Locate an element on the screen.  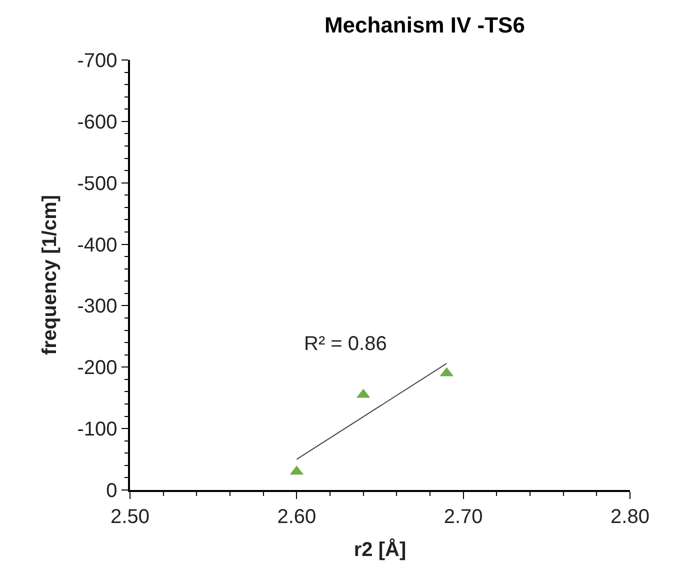
x-tick-label: 2.70 is located at coordinates (463, 517).